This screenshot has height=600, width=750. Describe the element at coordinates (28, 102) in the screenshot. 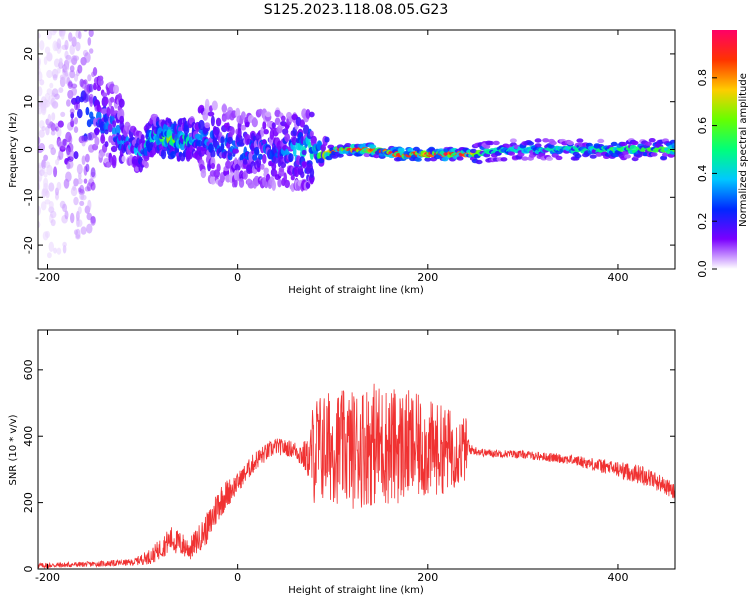

I see `spectrogram-y-tick-label: 10` at that location.